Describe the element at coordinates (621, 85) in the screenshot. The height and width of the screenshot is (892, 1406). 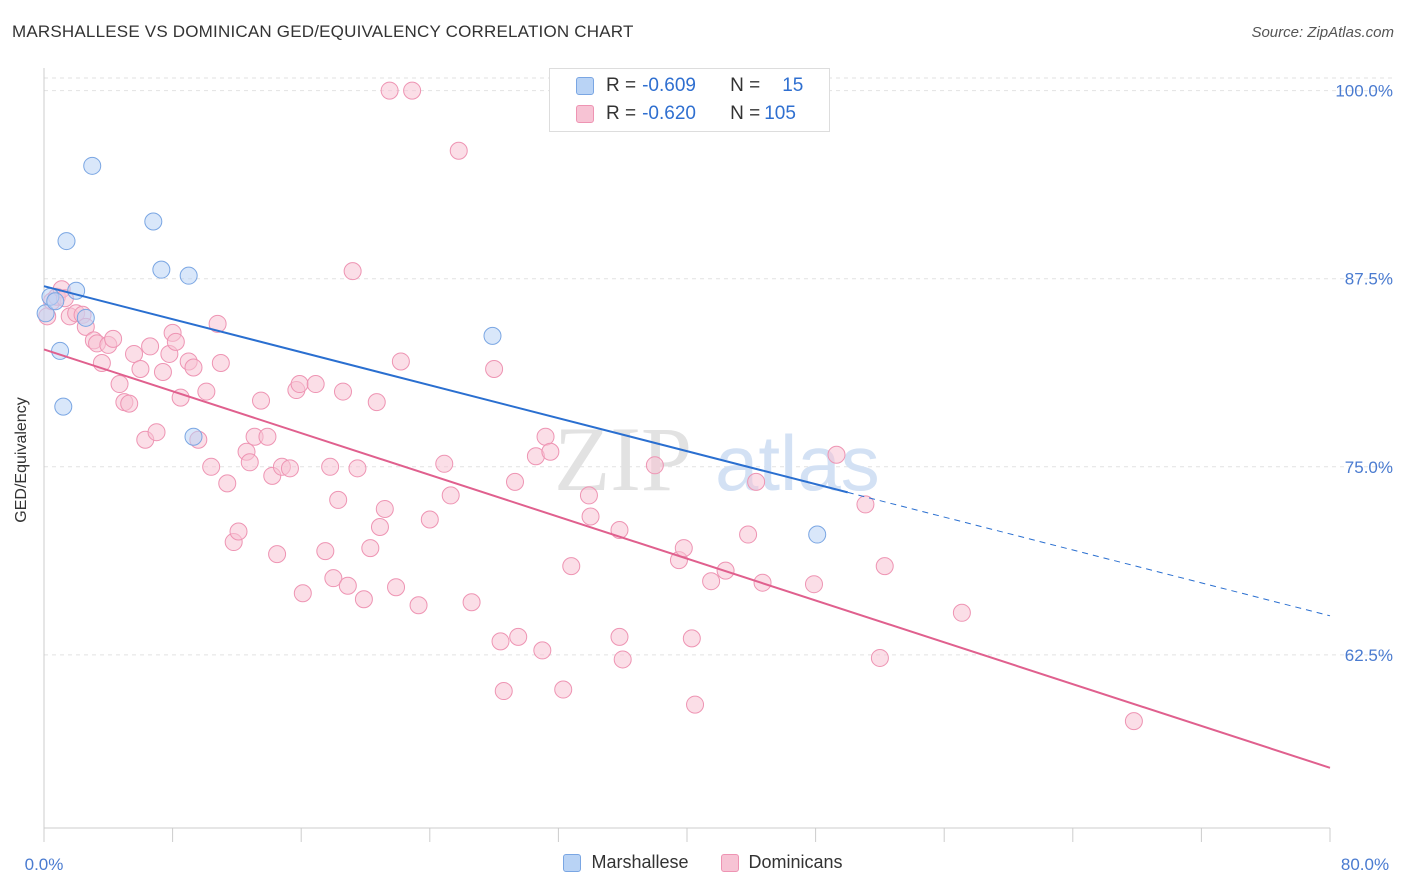
I see `legend-r-label: R =` at that location.